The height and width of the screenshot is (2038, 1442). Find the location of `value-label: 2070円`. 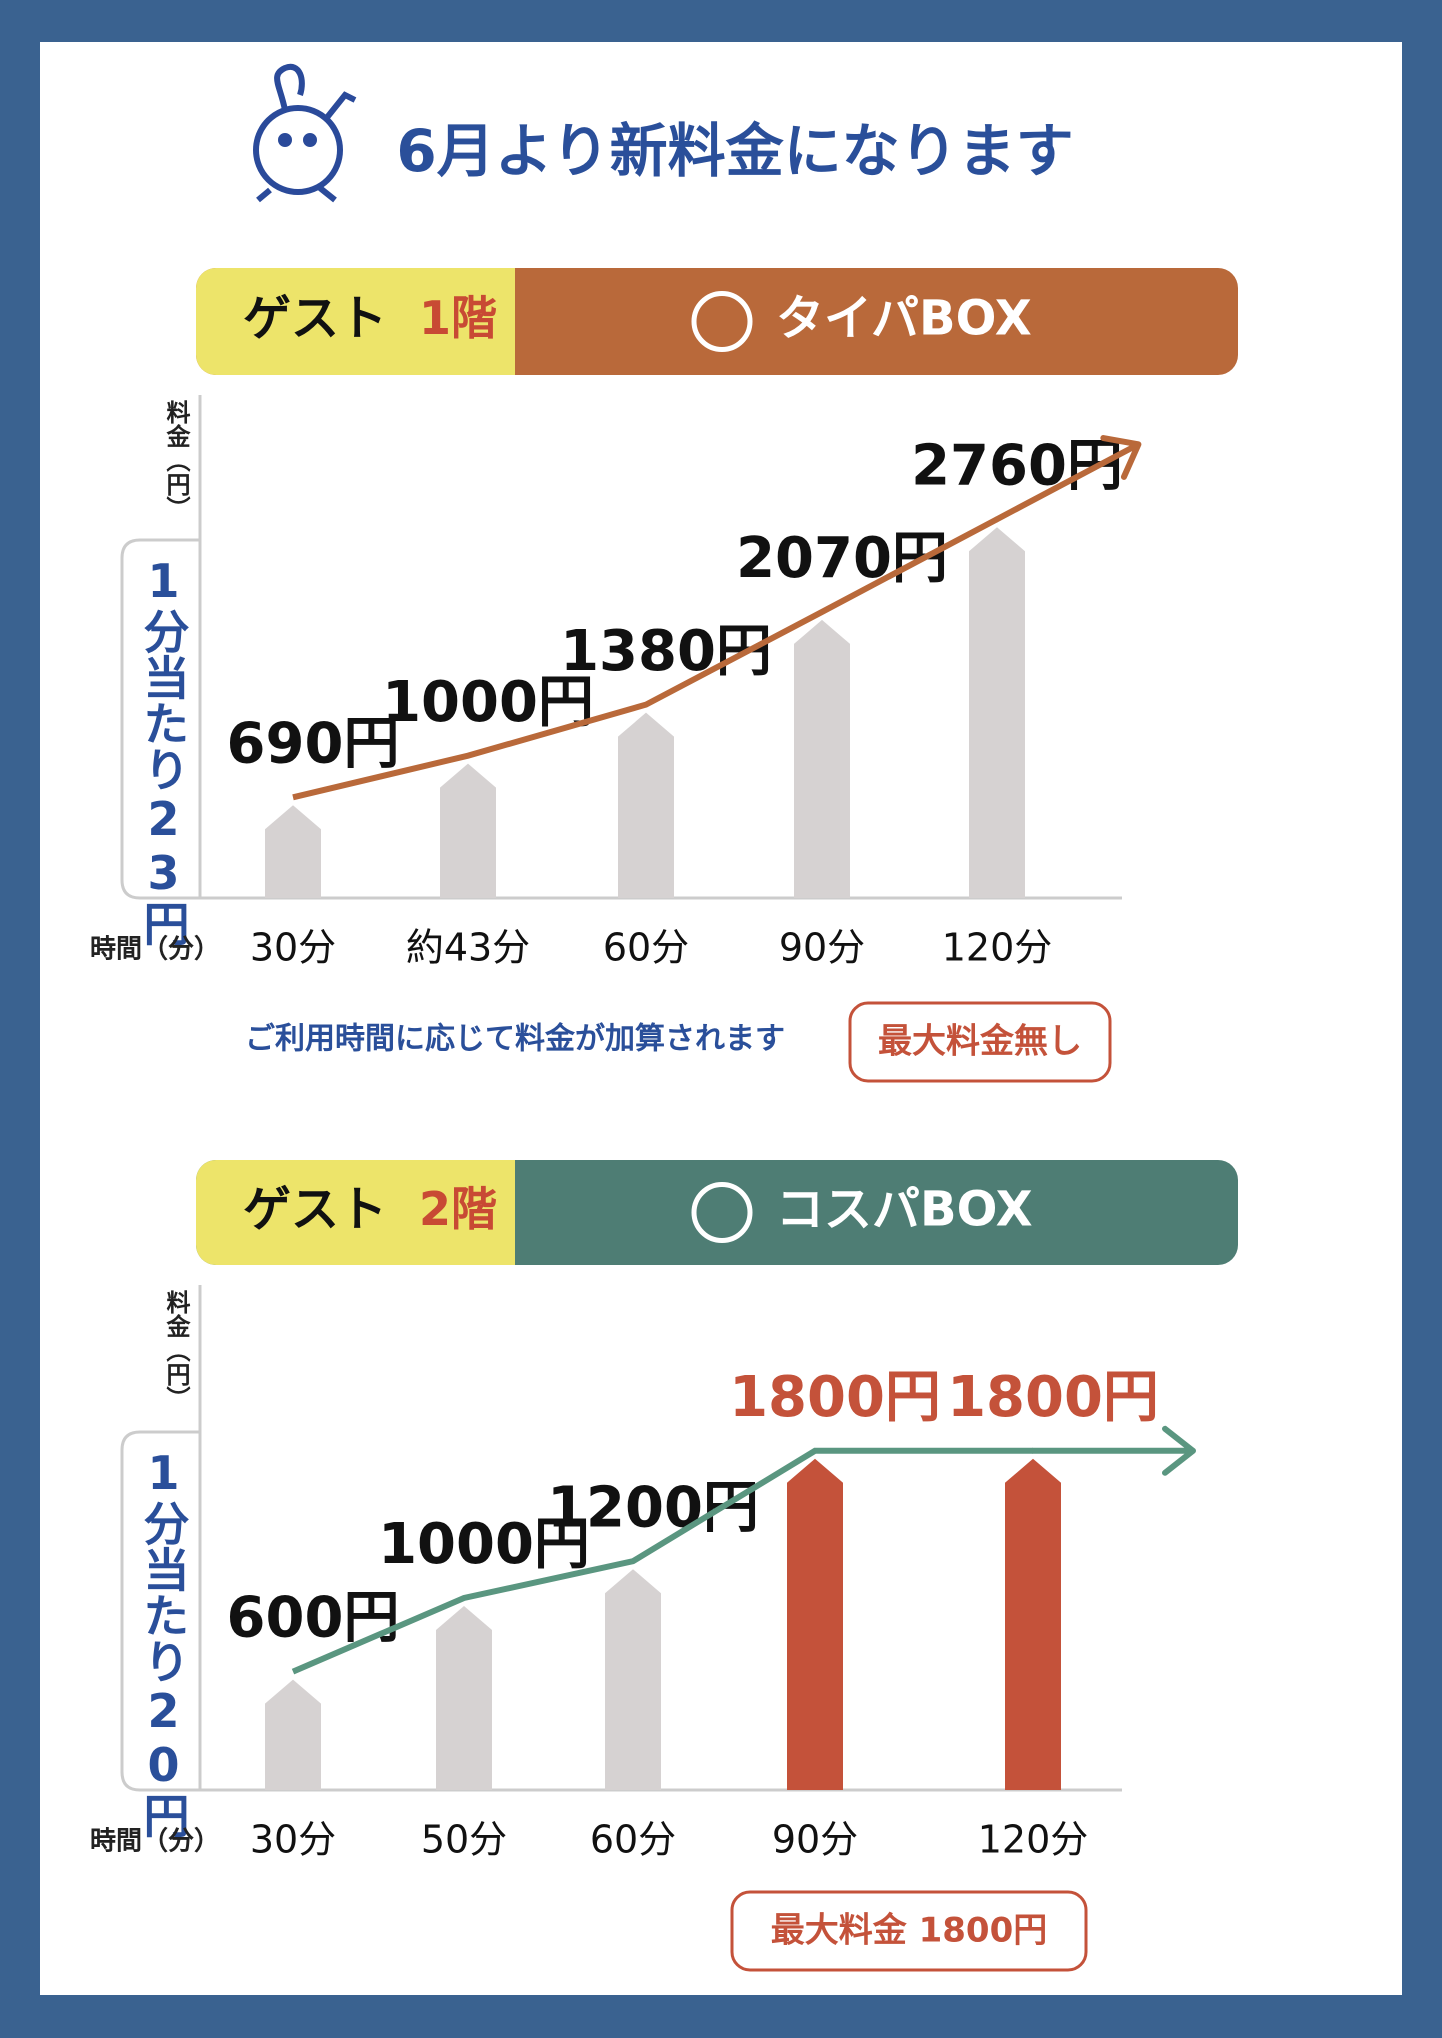

value-label: 2070円 is located at coordinates (842, 558).